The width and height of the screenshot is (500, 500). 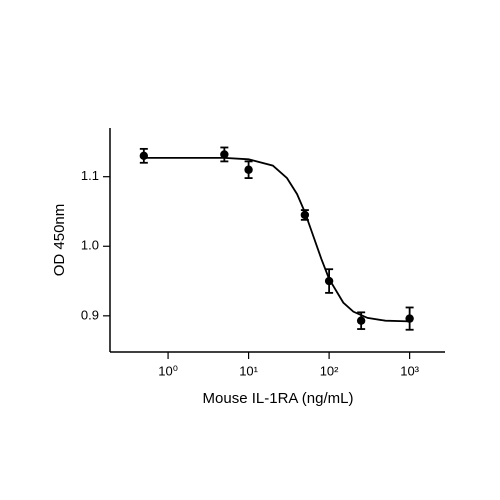 I want to click on x-axis-title: Mouse IL-1RA (ng/mL), so click(x=278, y=398).